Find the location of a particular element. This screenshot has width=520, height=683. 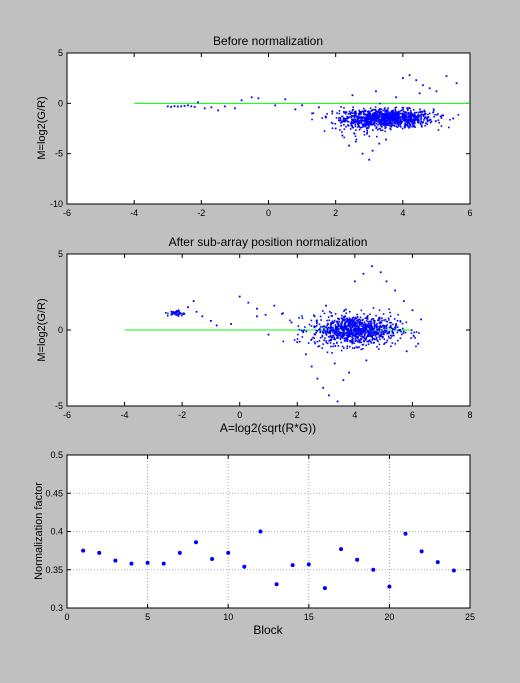

y-tick-label: 0.3 is located at coordinates (56, 608).